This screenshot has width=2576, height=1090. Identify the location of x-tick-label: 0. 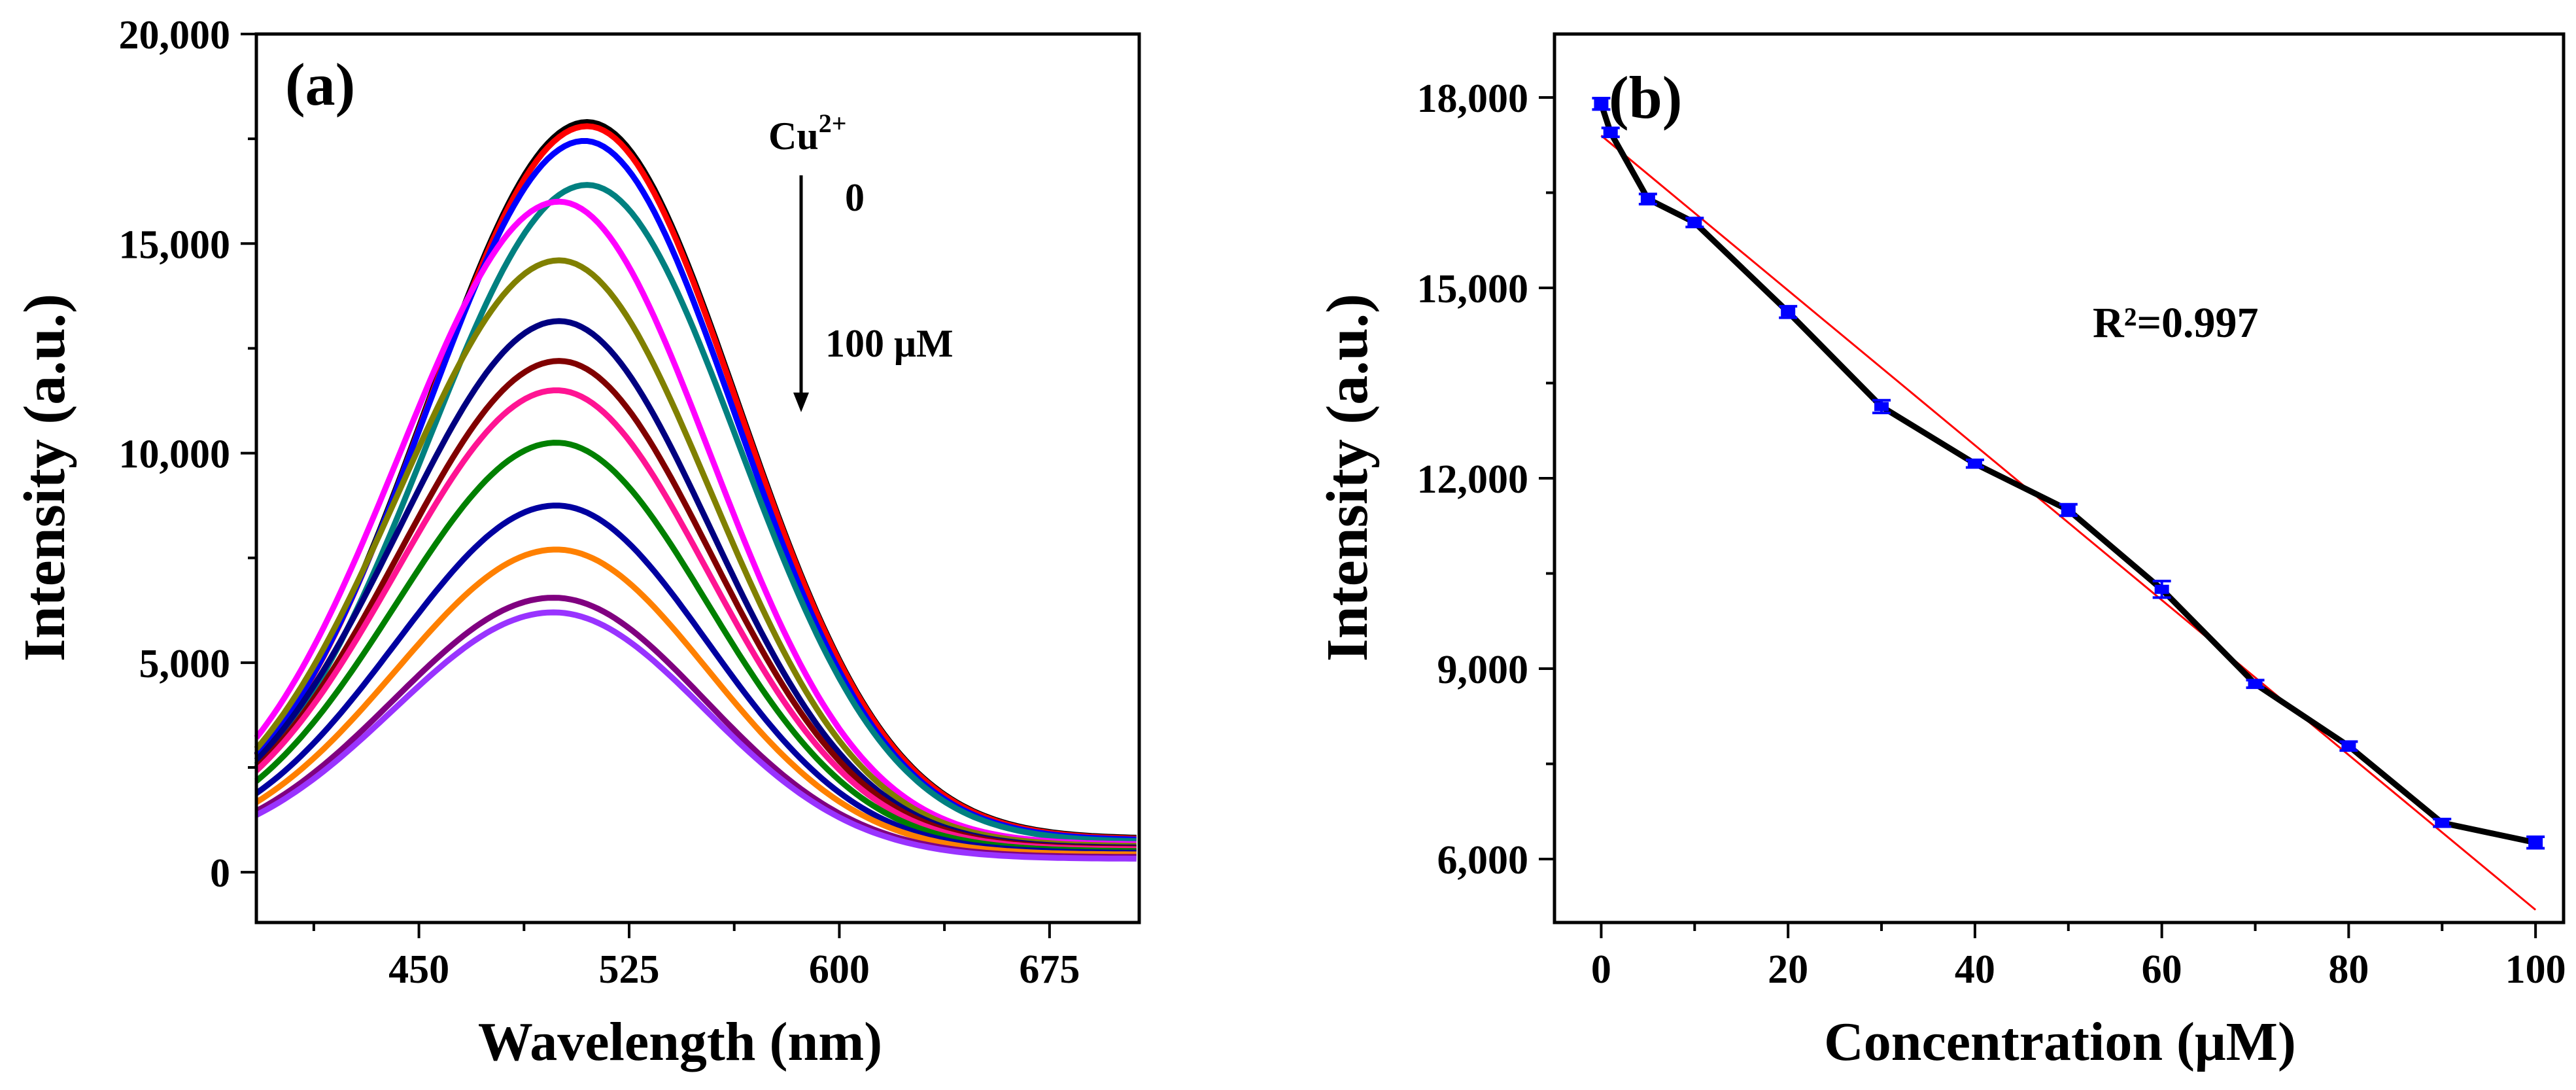
(1601, 969).